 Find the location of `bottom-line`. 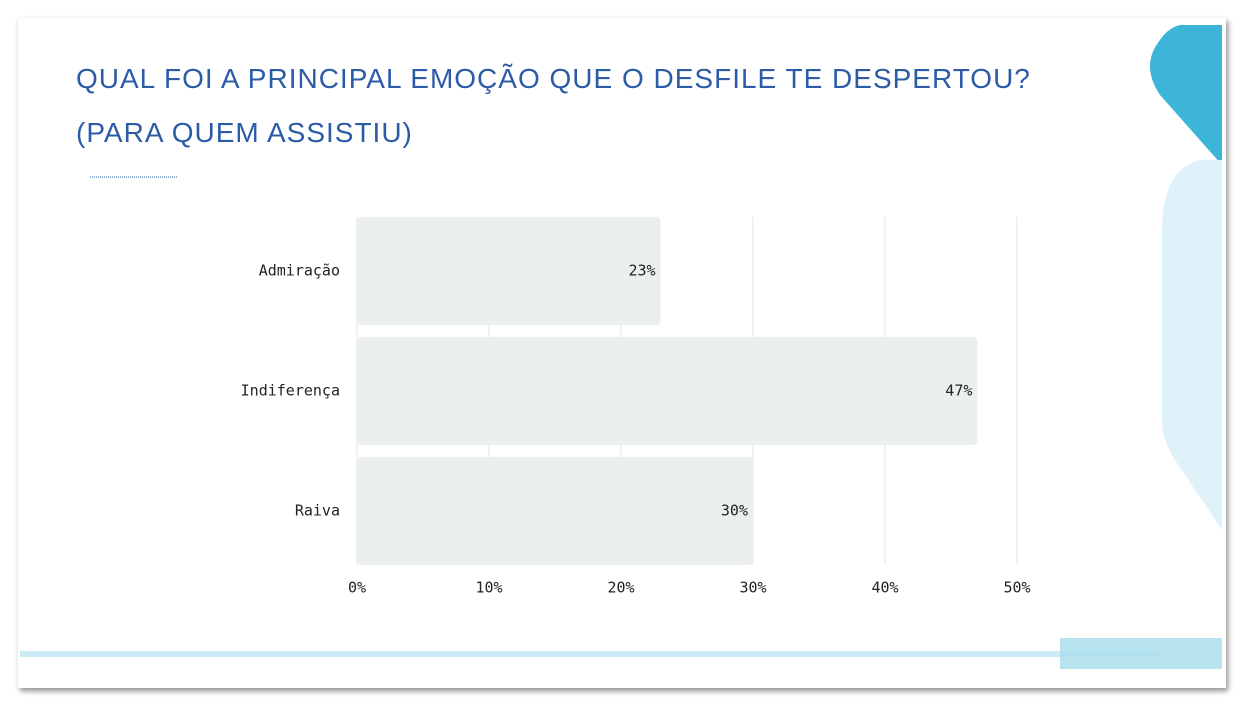

bottom-line is located at coordinates (590, 654).